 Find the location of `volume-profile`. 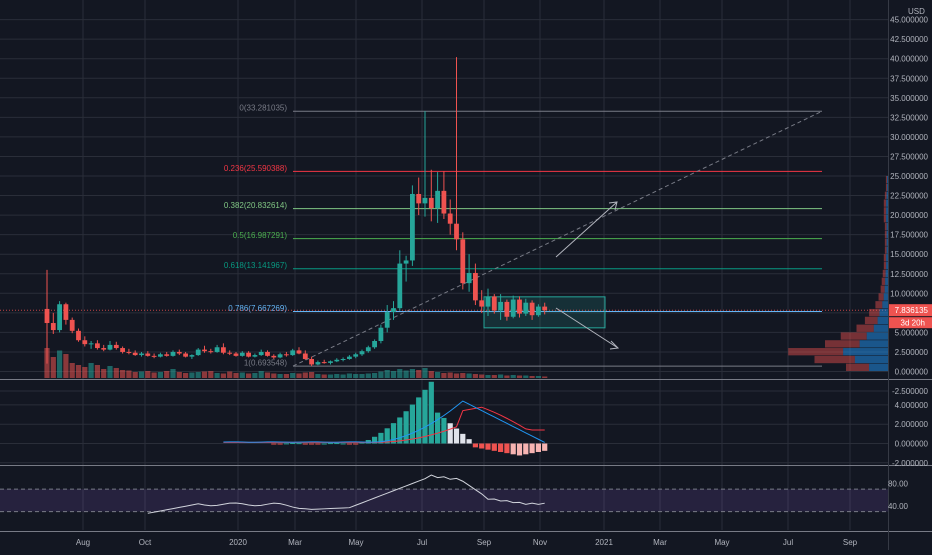

volume-profile is located at coordinates (838, 273).